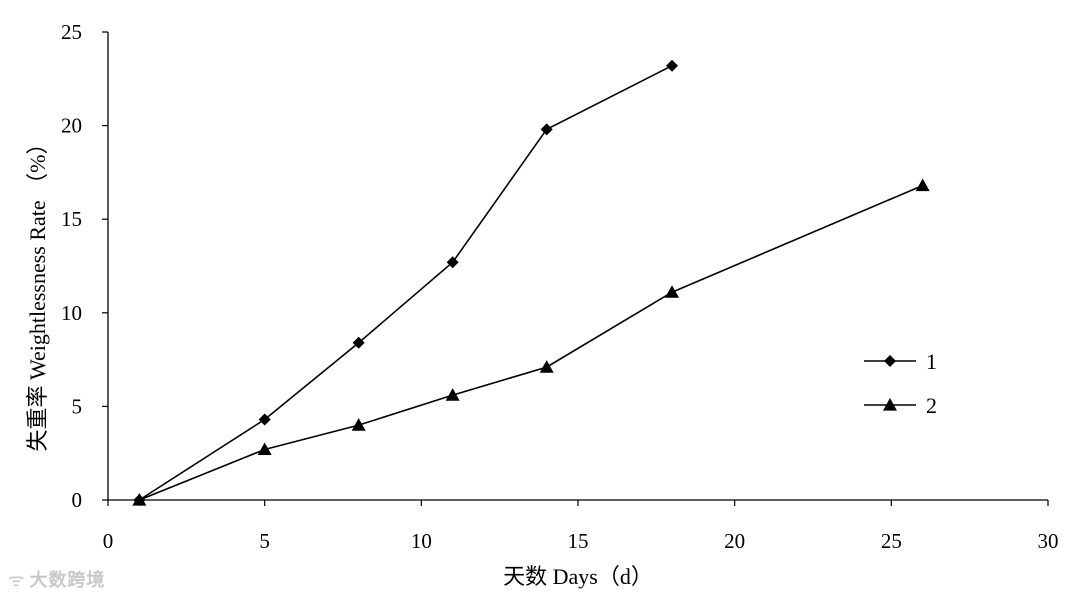 The width and height of the screenshot is (1080, 600). What do you see at coordinates (578, 541) in the screenshot?
I see `x-tick-label: 15` at bounding box center [578, 541].